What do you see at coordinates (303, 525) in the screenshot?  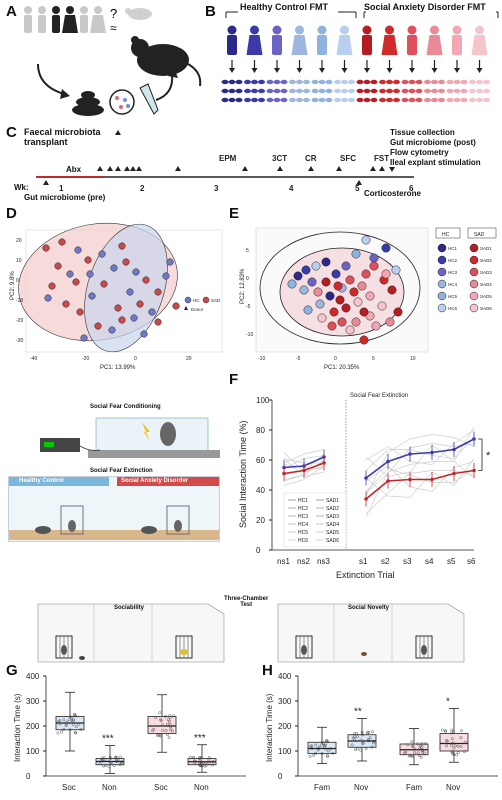 I see `legend-item-hc: HC4` at bounding box center [303, 525].